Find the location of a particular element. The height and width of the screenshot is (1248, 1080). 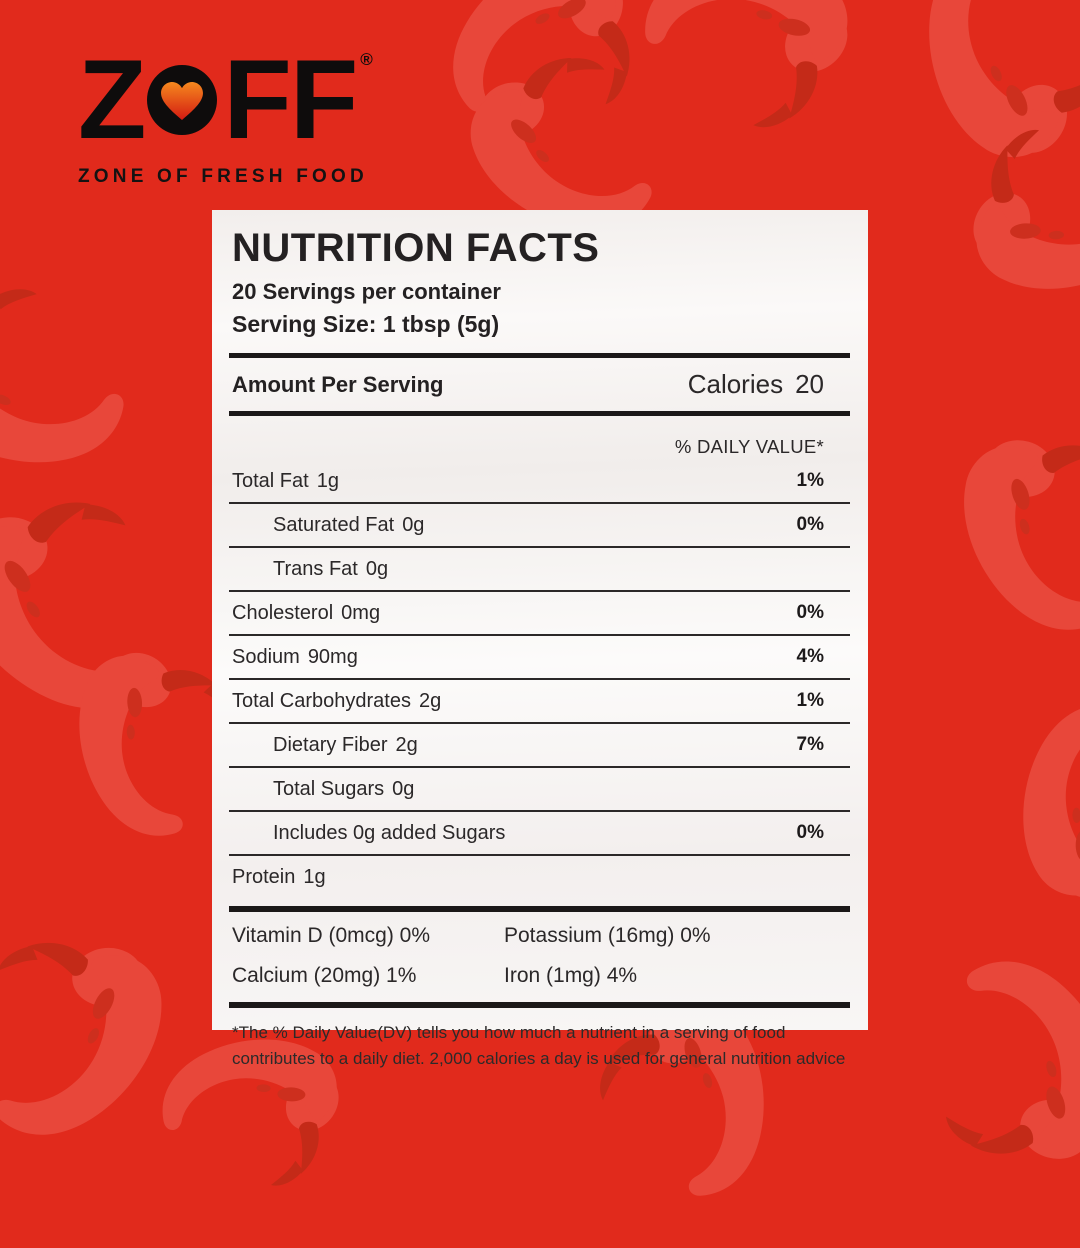

daily-value-header: % DAILY VALUE* is located at coordinates (749, 446).